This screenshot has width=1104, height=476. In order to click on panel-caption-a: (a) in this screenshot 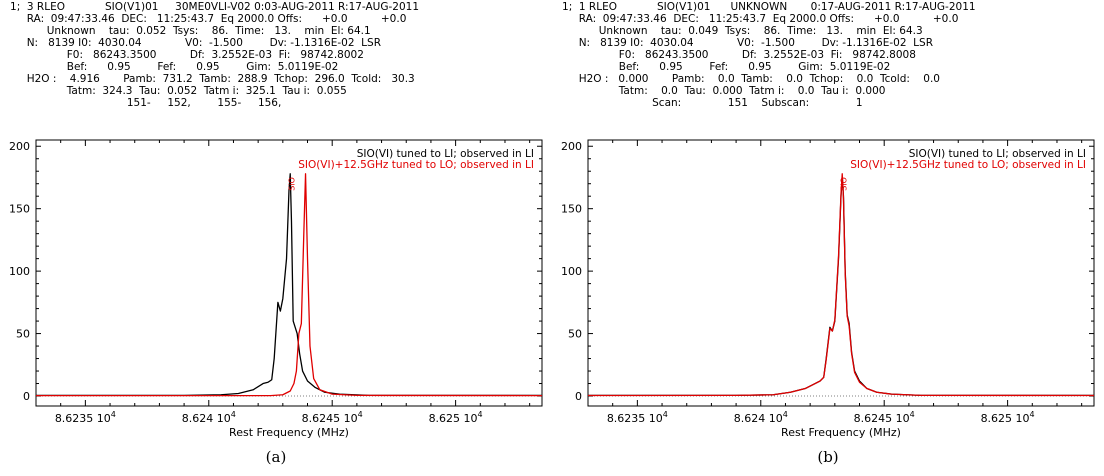, I will do `click(276, 457)`.